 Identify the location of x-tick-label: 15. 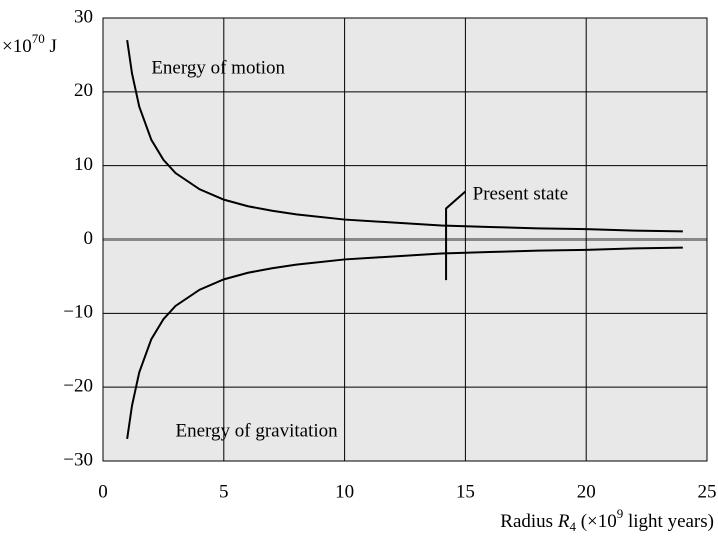
(465, 491).